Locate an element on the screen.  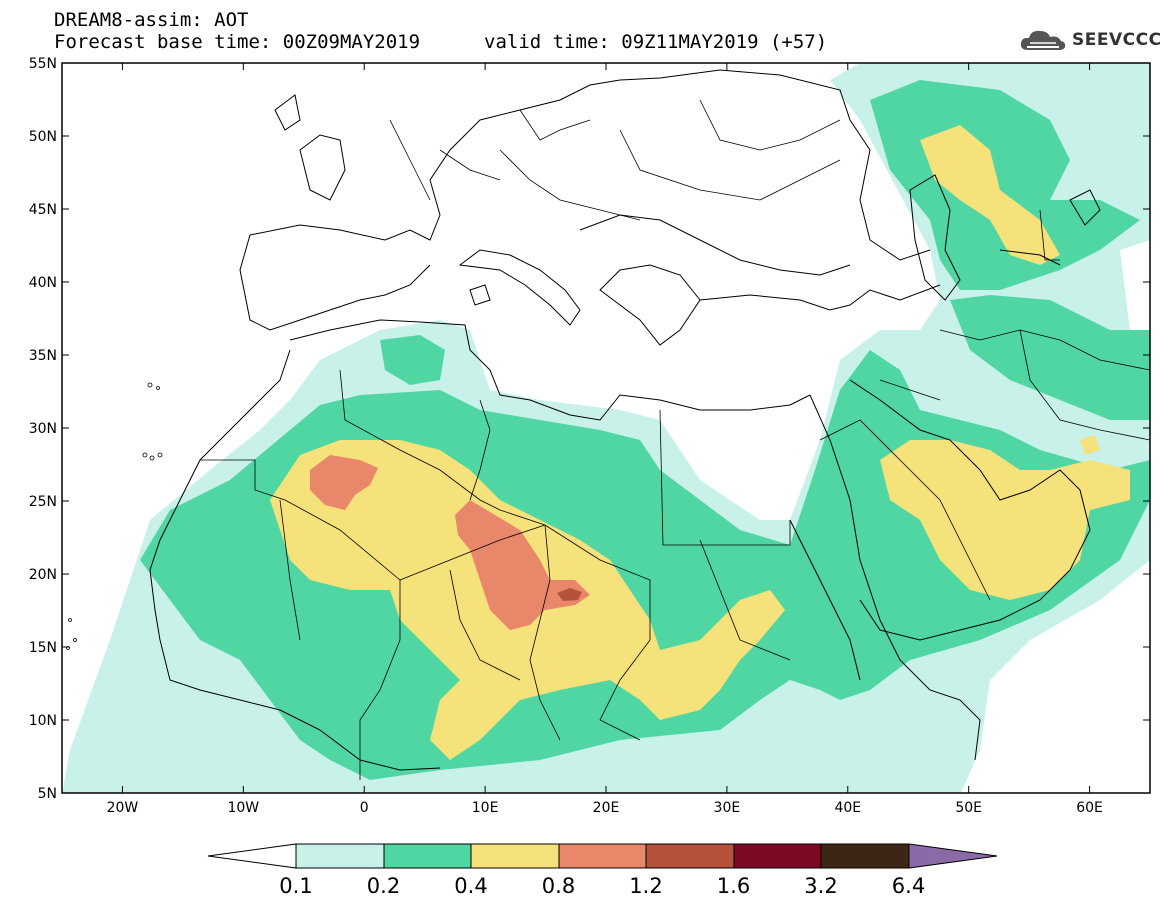
colorbar-label: 3.2 is located at coordinates (820, 886).